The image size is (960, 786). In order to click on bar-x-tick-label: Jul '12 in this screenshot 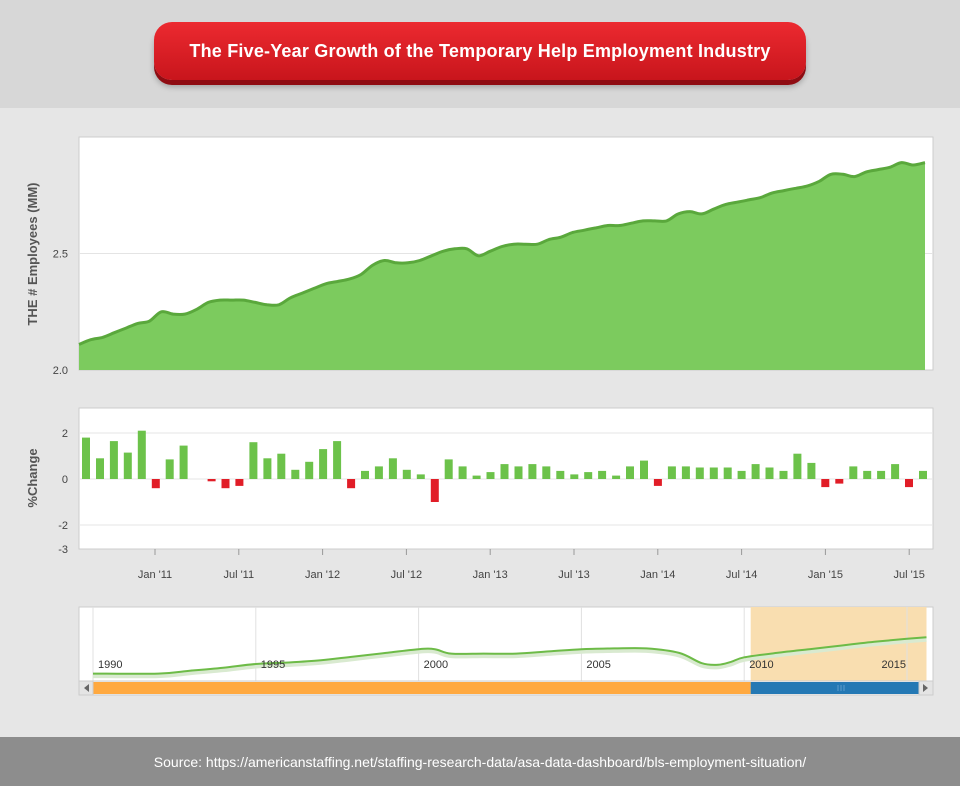, I will do `click(406, 575)`.